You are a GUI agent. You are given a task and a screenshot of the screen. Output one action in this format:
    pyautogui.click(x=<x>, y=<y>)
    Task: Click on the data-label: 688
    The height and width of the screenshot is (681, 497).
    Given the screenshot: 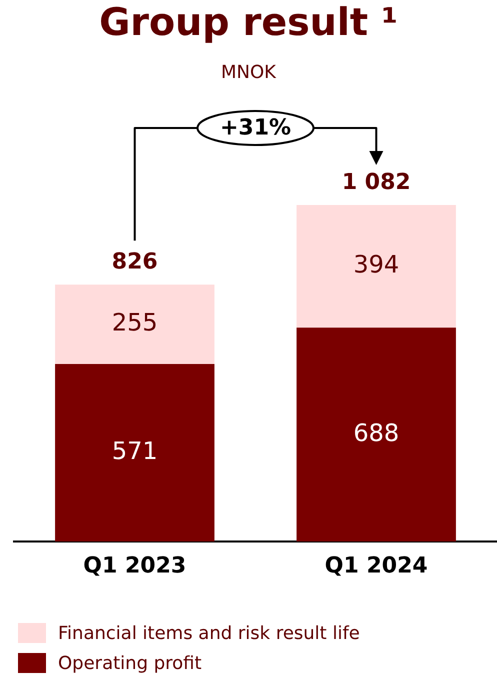 What is the action you would take?
    pyautogui.click(x=376, y=432)
    